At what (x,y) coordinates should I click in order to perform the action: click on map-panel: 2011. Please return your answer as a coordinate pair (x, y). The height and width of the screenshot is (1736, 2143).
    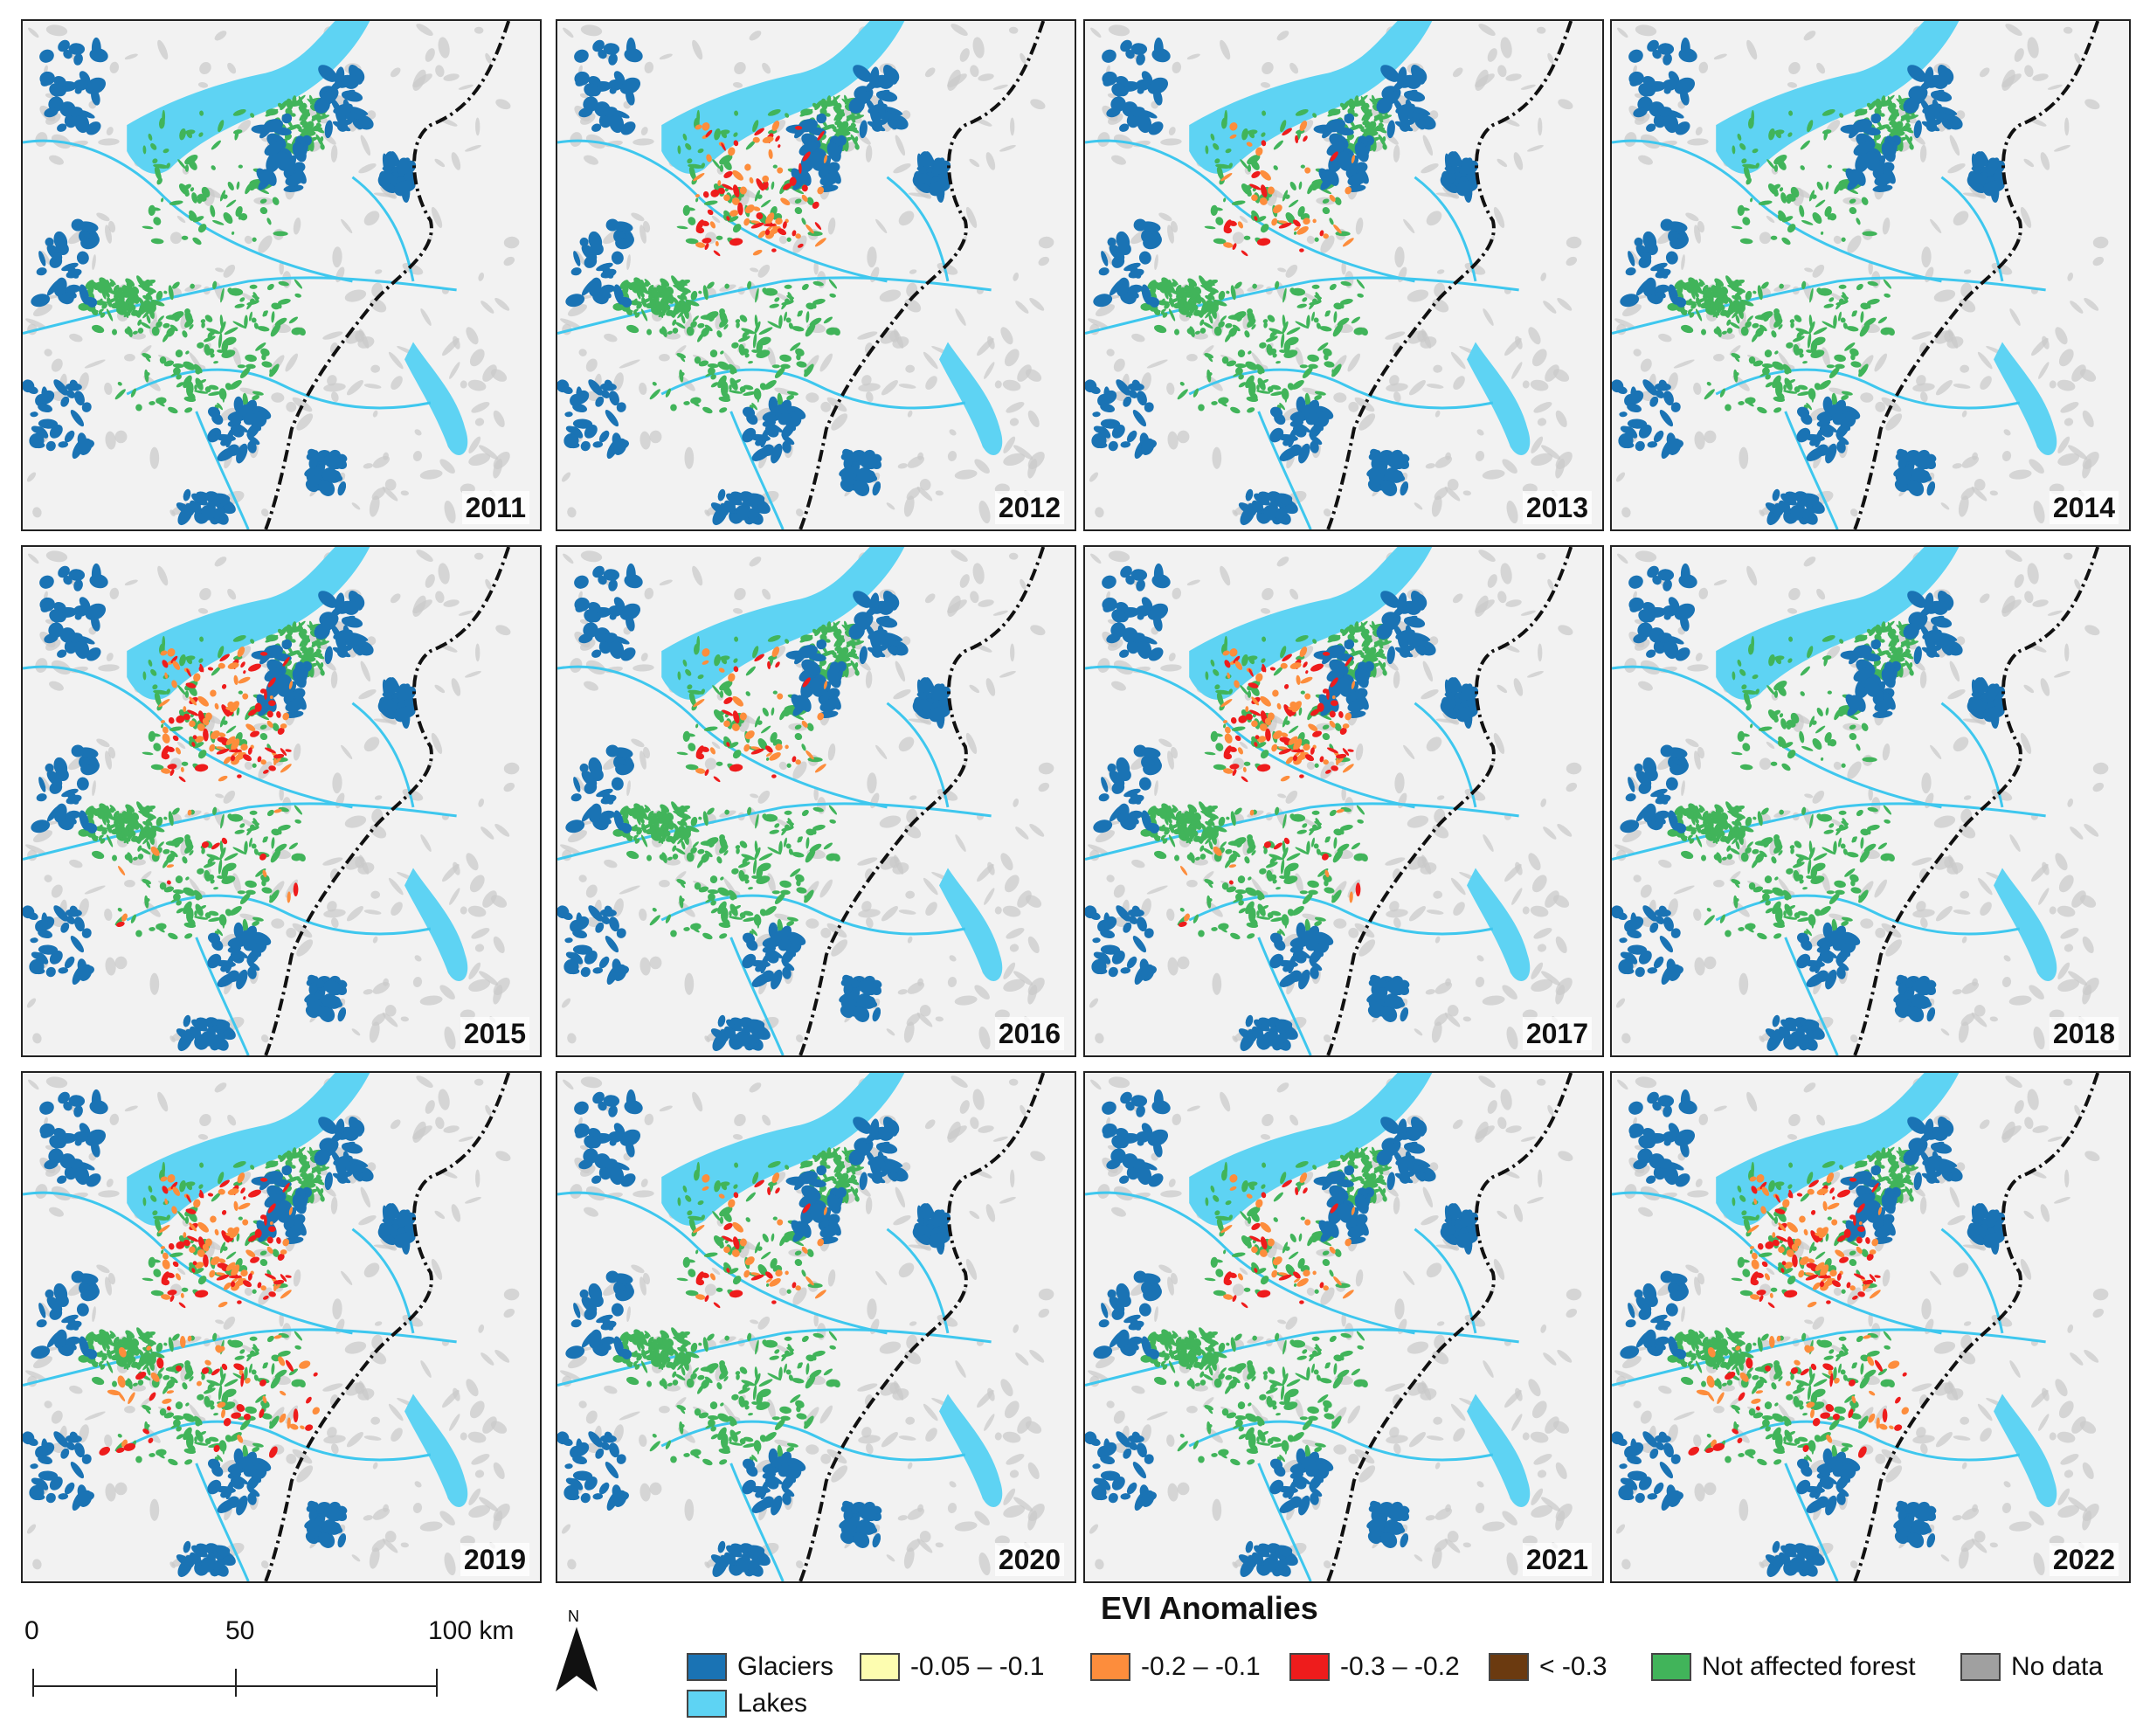
    Looking at the image, I should click on (281, 275).